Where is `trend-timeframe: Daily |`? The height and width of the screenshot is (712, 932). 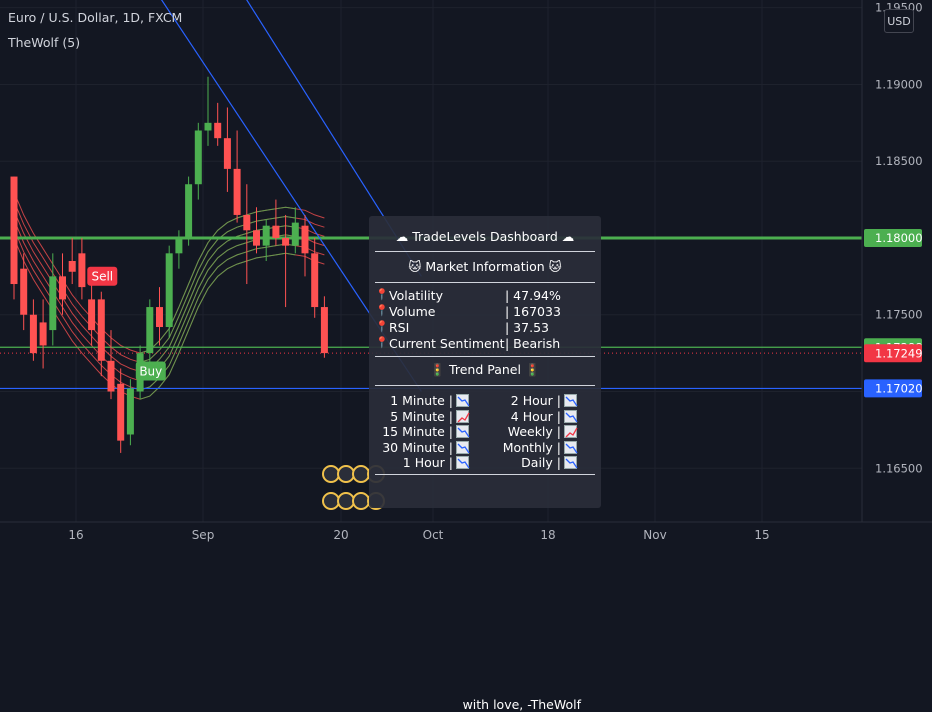 trend-timeframe: Daily | is located at coordinates (541, 462).